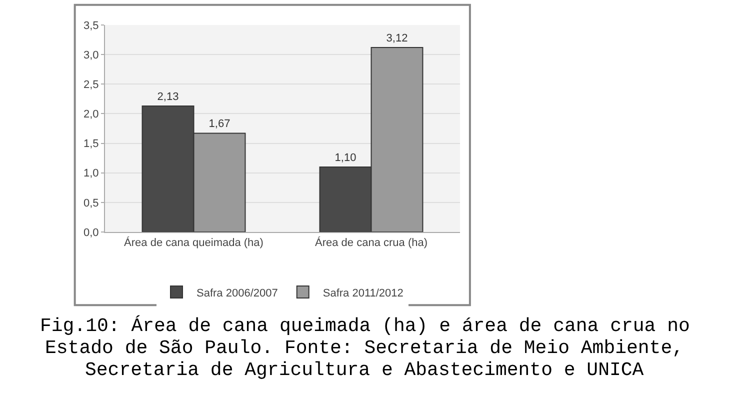 The width and height of the screenshot is (730, 415). What do you see at coordinates (363, 293) in the screenshot?
I see `legend-label: Safra 2011/2012` at bounding box center [363, 293].